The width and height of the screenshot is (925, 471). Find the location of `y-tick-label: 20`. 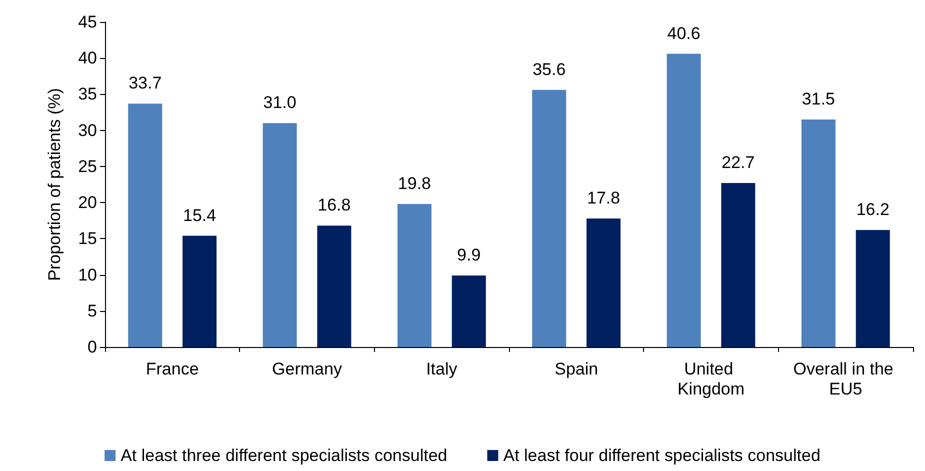

y-tick-label: 20 is located at coordinates (87, 202).